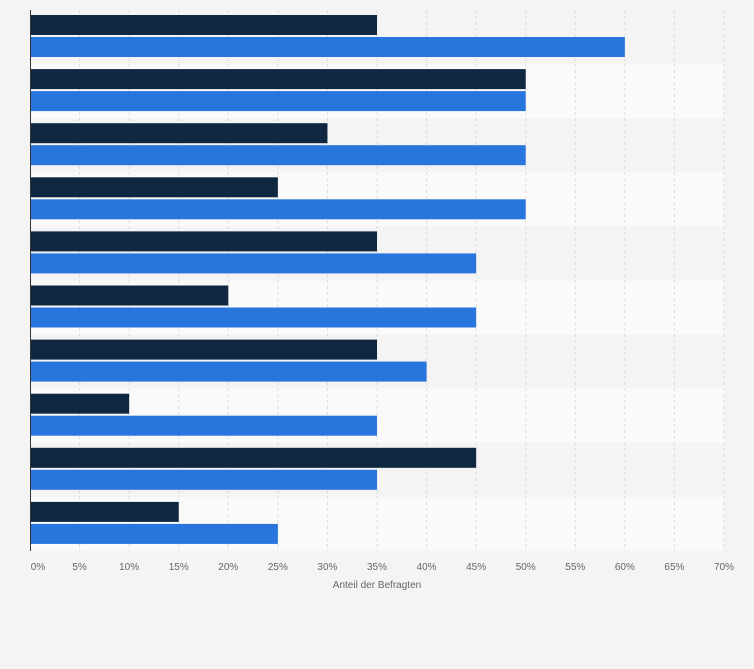 This screenshot has height=669, width=754. Describe the element at coordinates (427, 567) in the screenshot. I see `x-tick-label: 40%` at that location.